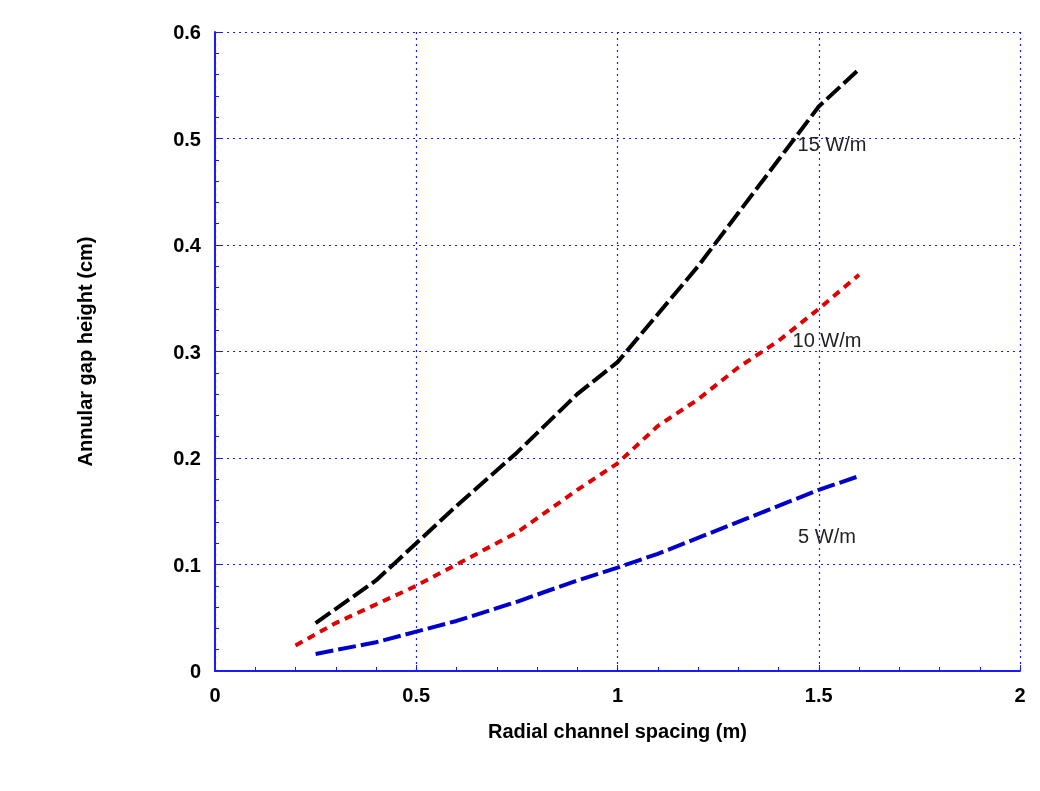 The height and width of the screenshot is (791, 1040). What do you see at coordinates (215, 695) in the screenshot?
I see `x-tick-label: 0` at bounding box center [215, 695].